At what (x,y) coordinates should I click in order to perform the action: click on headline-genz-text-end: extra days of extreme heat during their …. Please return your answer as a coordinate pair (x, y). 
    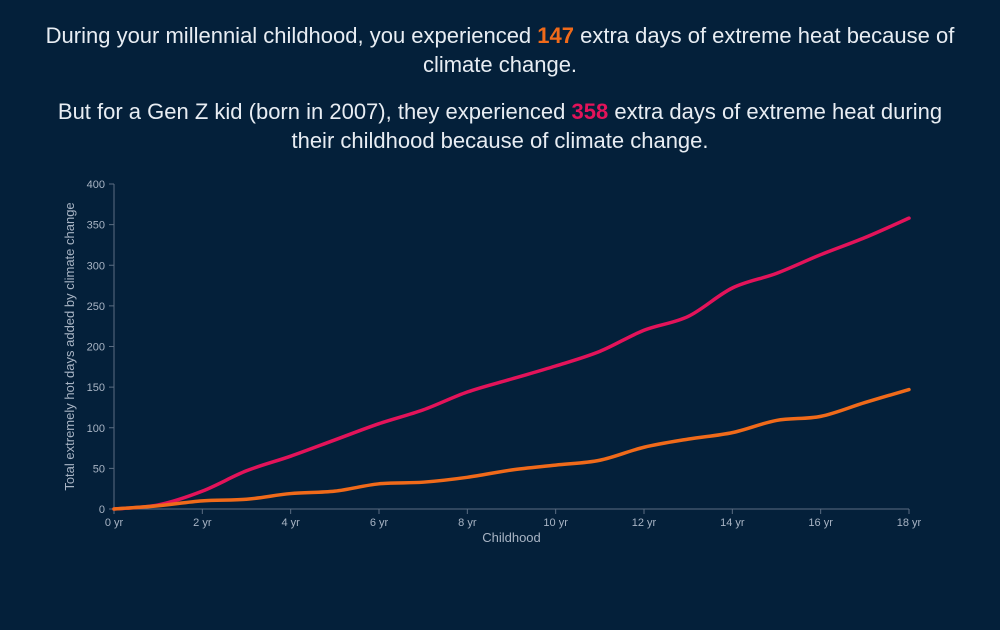
    Looking at the image, I should click on (617, 126).